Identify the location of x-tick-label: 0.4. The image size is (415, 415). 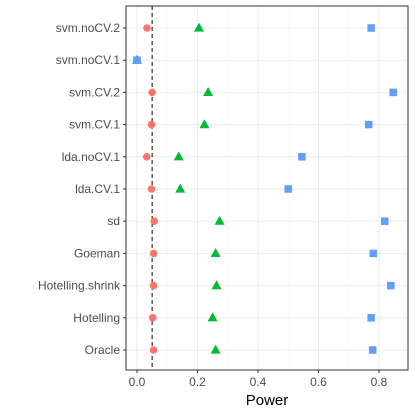
(258, 382).